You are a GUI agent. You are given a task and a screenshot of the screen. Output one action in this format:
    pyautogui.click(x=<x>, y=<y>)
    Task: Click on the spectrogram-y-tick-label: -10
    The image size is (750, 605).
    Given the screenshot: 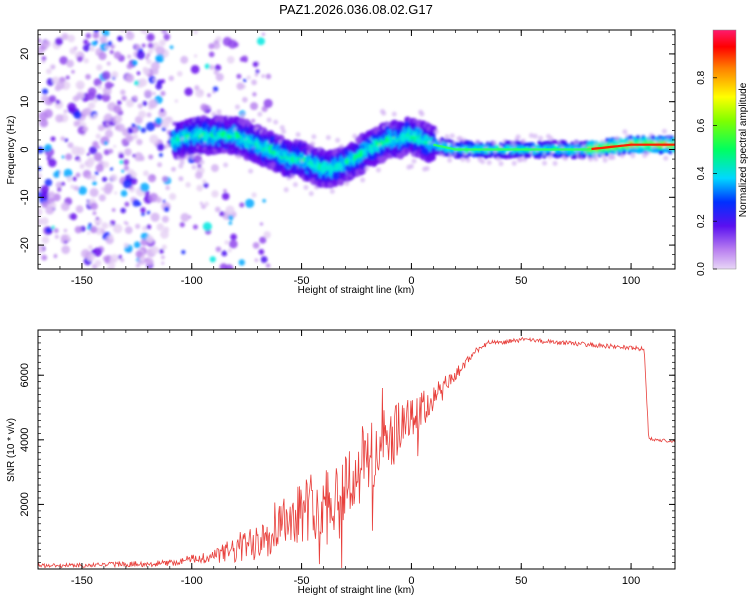 What is the action you would take?
    pyautogui.click(x=25, y=197)
    